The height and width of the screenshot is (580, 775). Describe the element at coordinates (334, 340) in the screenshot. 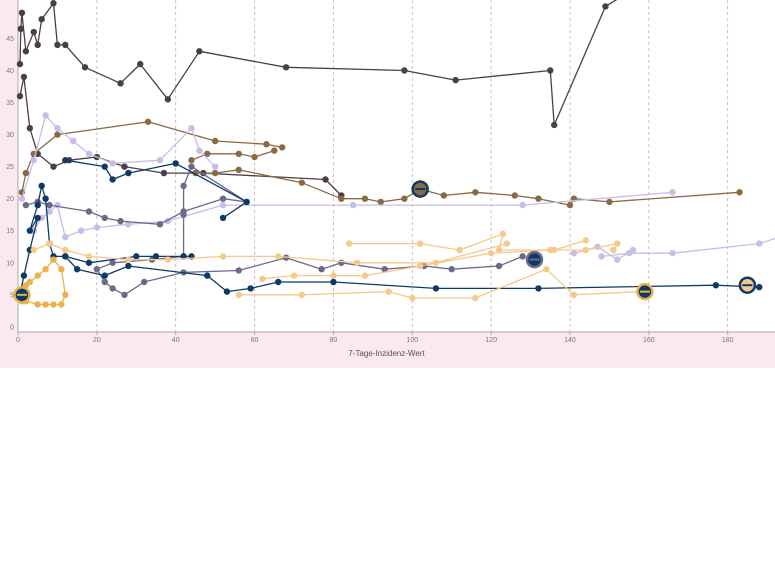

I see `x-tick-label: 80` at that location.